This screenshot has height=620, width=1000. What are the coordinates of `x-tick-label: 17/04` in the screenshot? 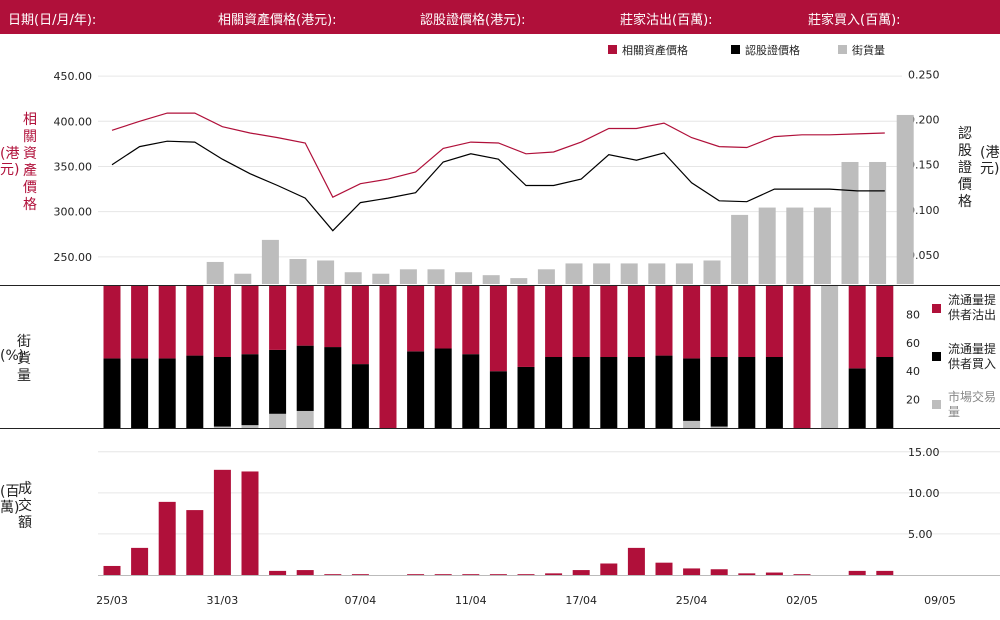 It's located at (581, 600).